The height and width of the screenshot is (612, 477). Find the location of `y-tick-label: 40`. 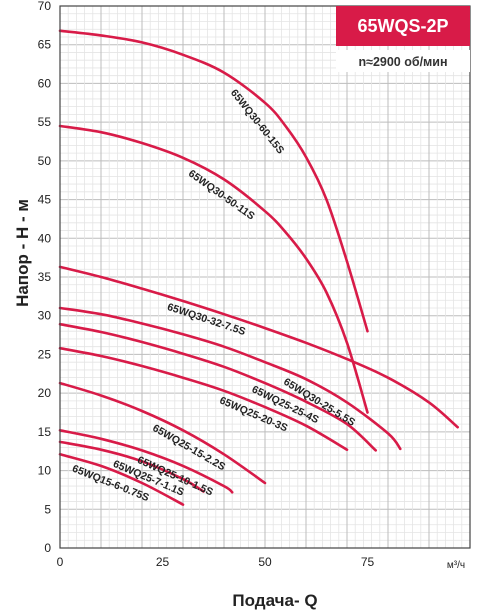

y-tick-label: 40 is located at coordinates (45, 238).